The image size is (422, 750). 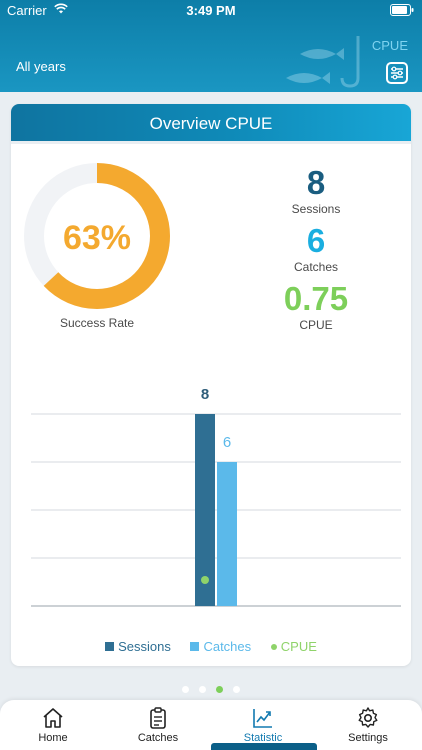 What do you see at coordinates (402, 10) in the screenshot?
I see `battery-icon` at bounding box center [402, 10].